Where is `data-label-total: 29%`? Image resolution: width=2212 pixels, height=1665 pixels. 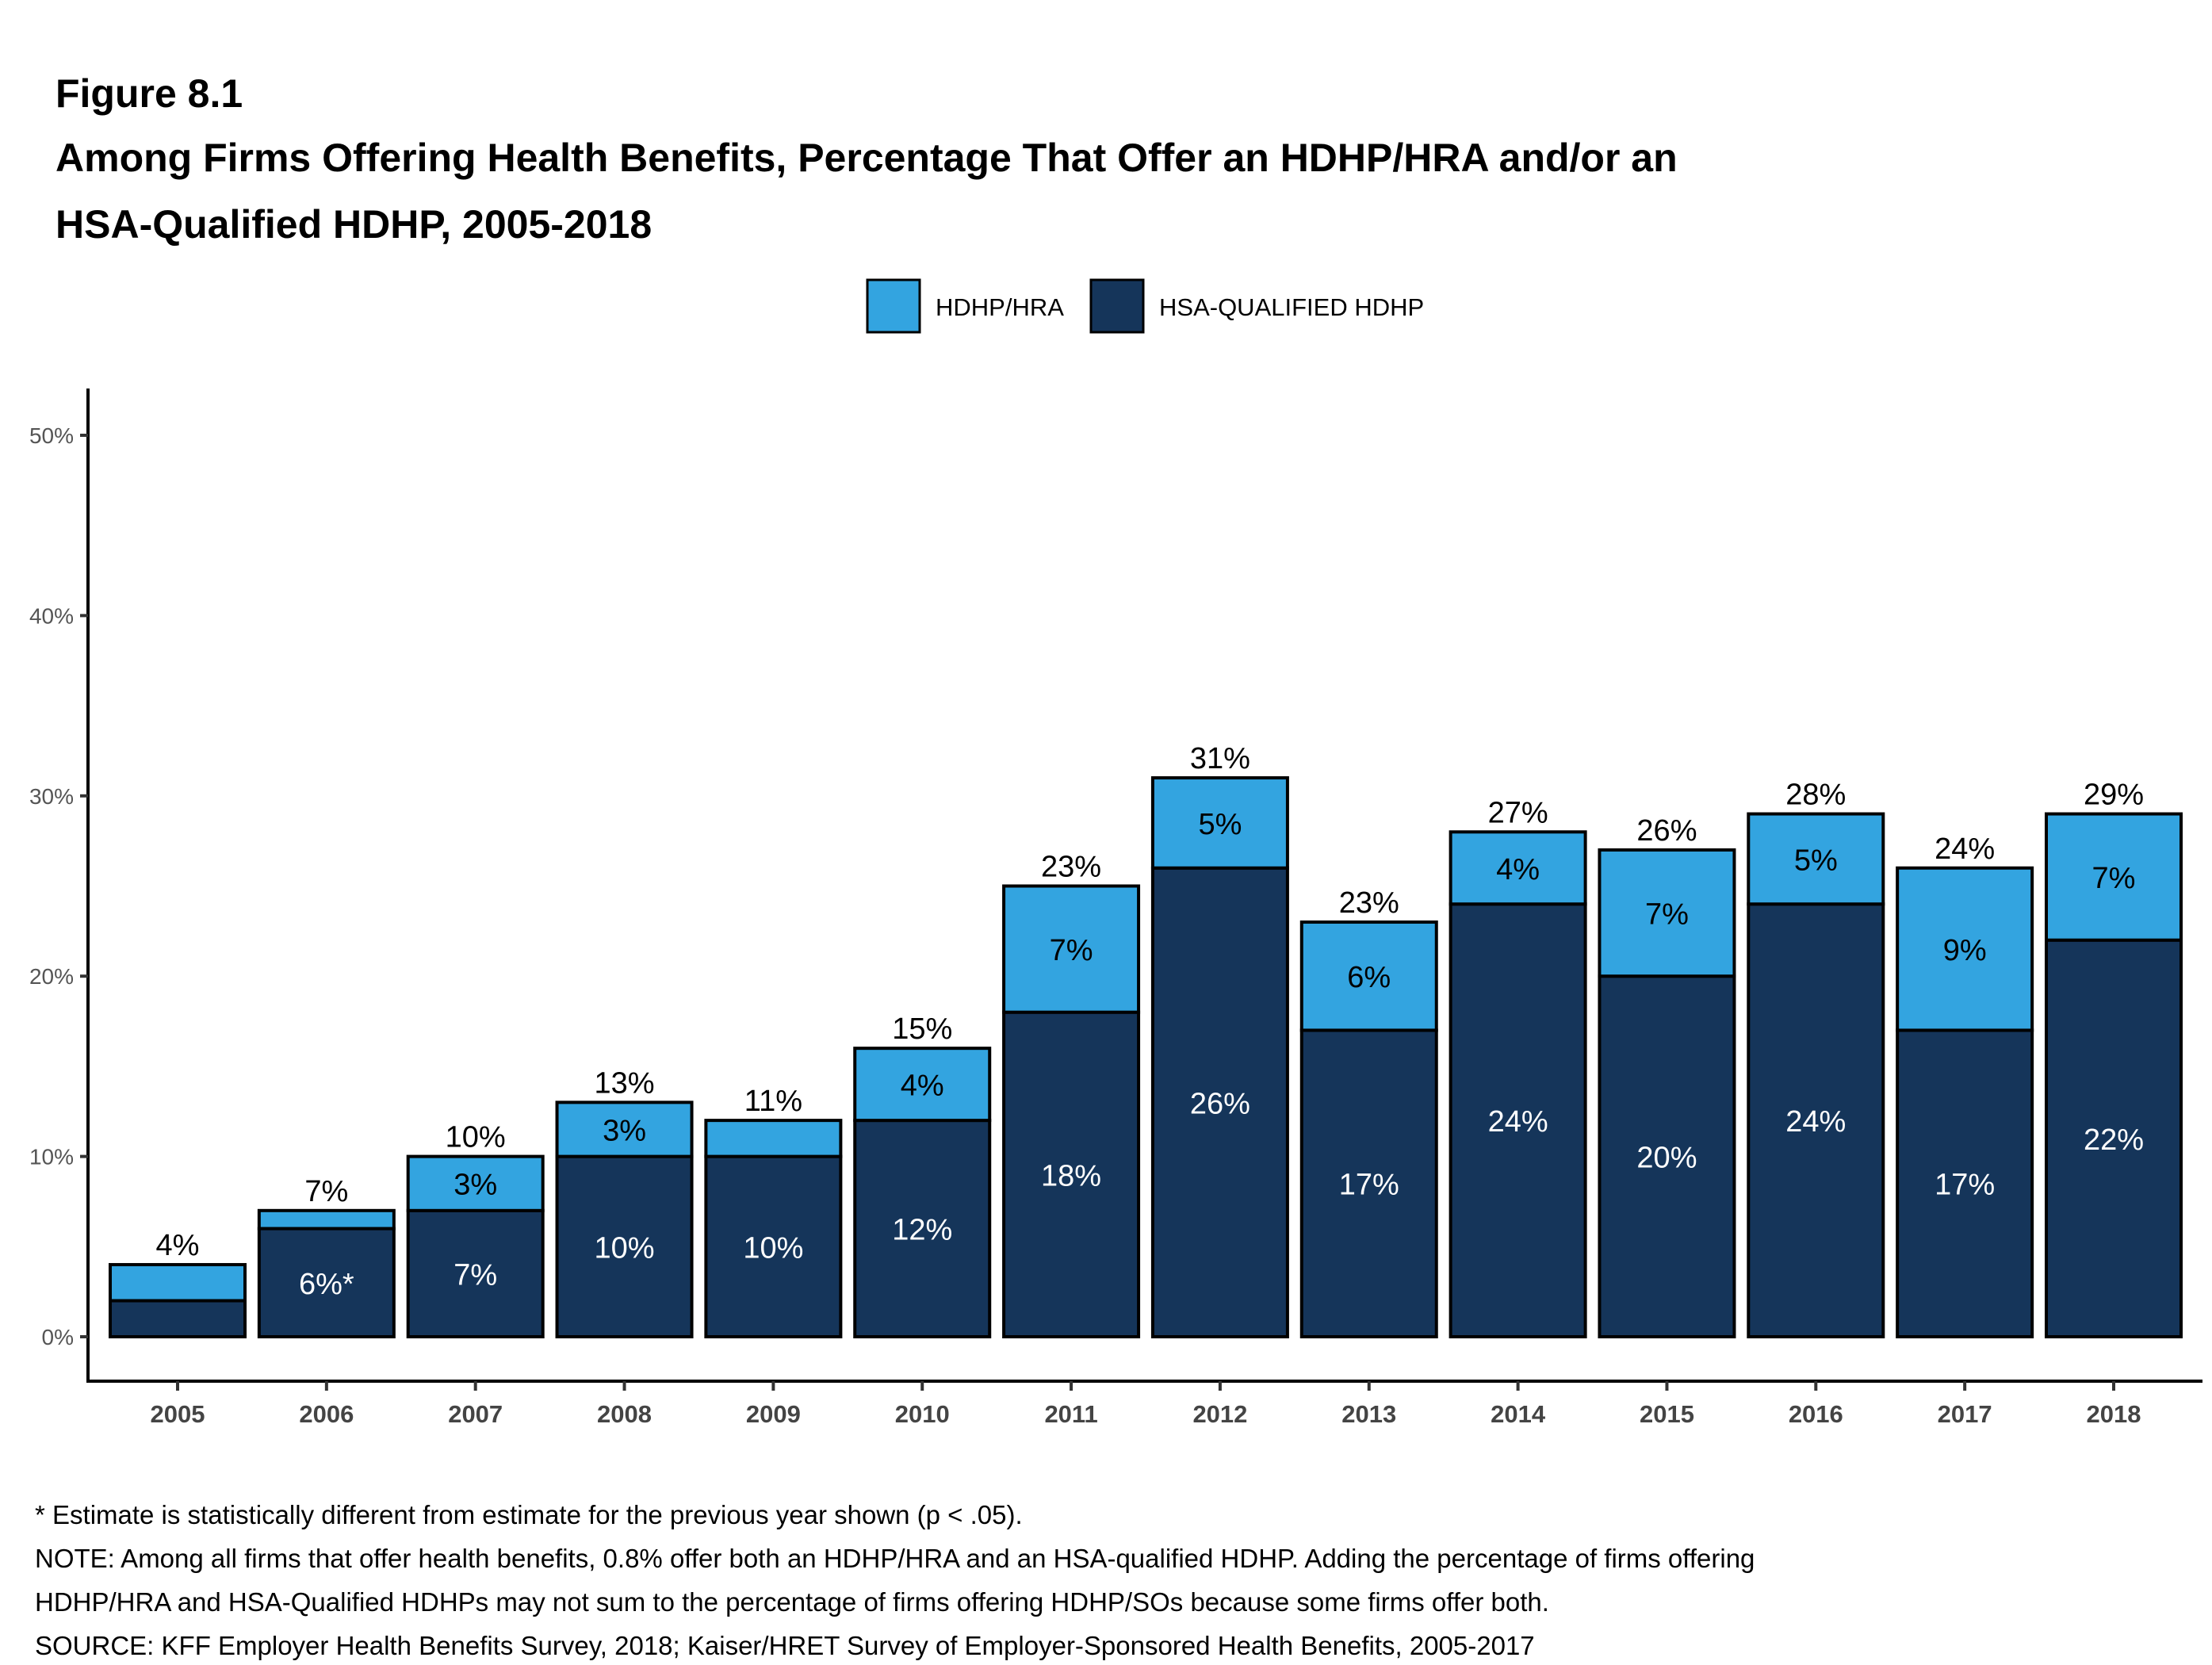 data-label-total: 29% is located at coordinates (2114, 795).